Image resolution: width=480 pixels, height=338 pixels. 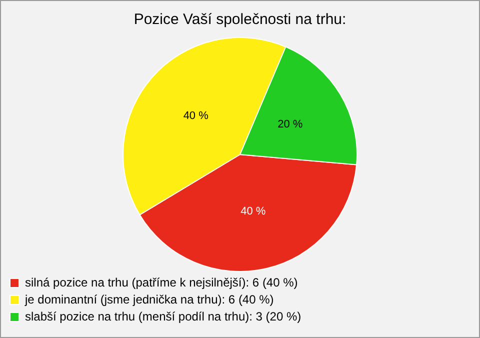 I want to click on legend-label: je dominantní (jsme jednička na trhu): 6 (40 %), so click(x=149, y=299).